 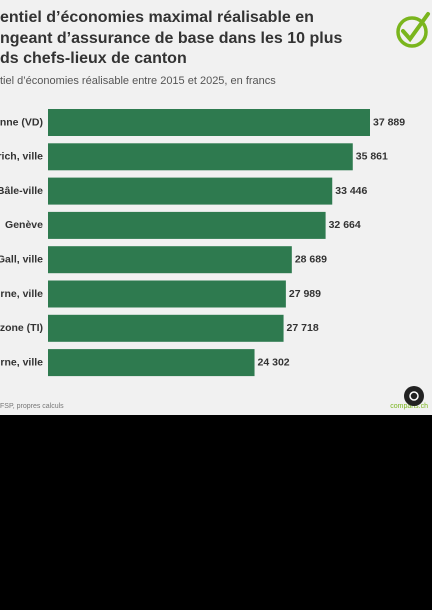 I want to click on value-label: 28 689, so click(x=311, y=259).